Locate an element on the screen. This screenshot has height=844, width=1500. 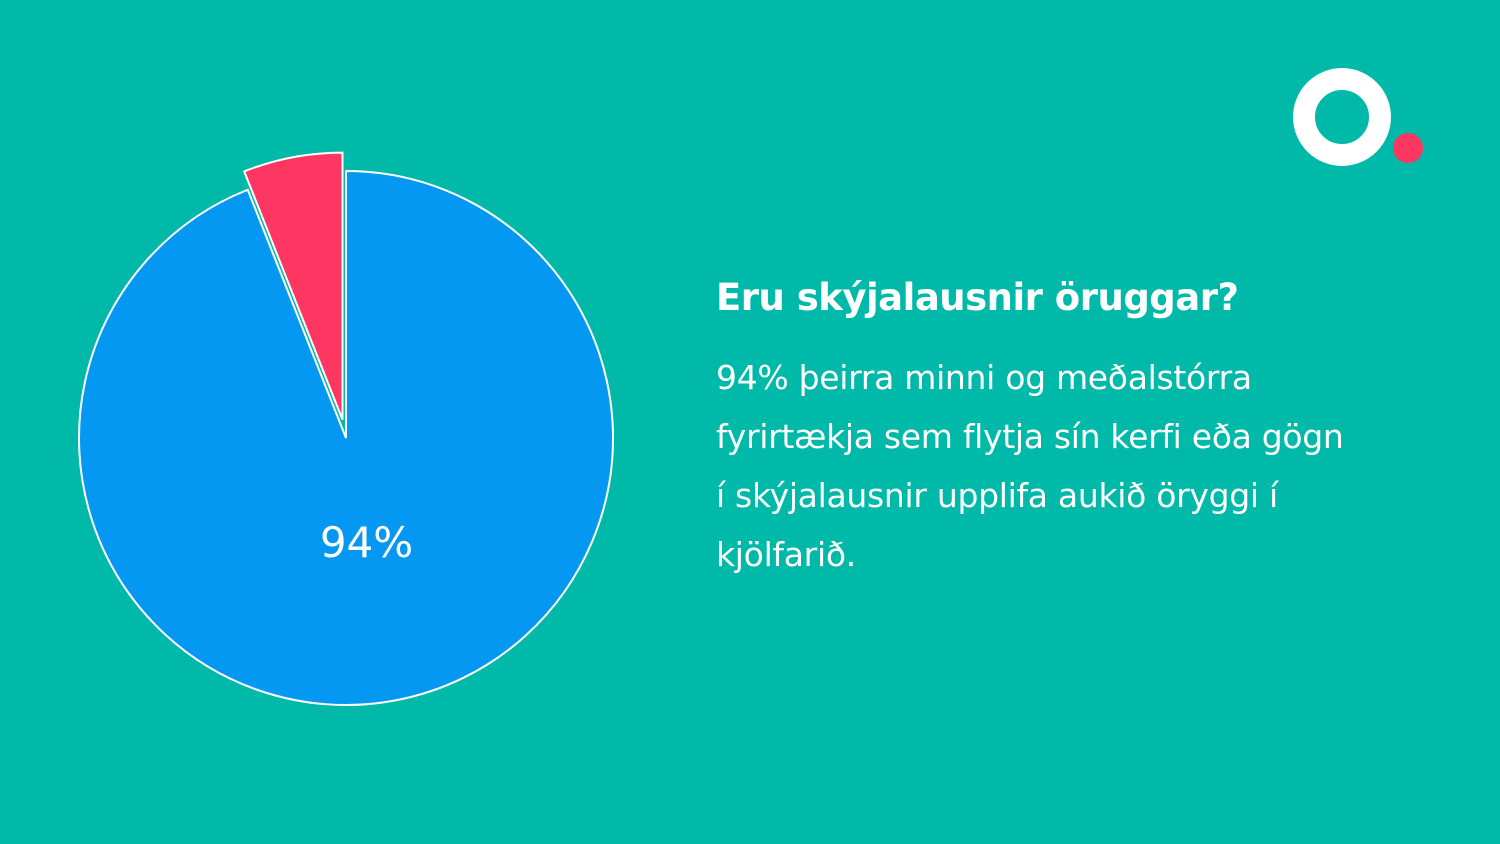
chart-title: Eru skýjalausnir öruggar? is located at coordinates (977, 297).